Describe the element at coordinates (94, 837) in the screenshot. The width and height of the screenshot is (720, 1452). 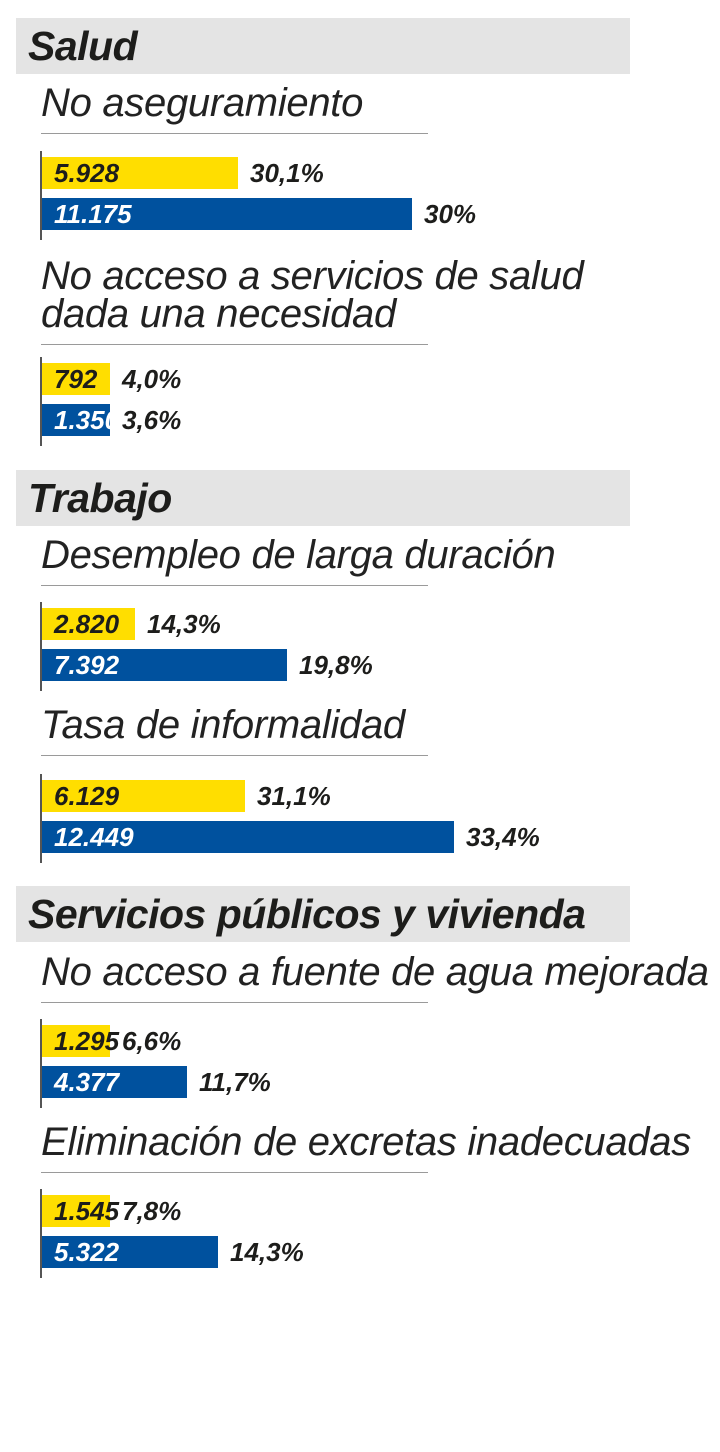
I see `bar-value-label: 12.449` at that location.